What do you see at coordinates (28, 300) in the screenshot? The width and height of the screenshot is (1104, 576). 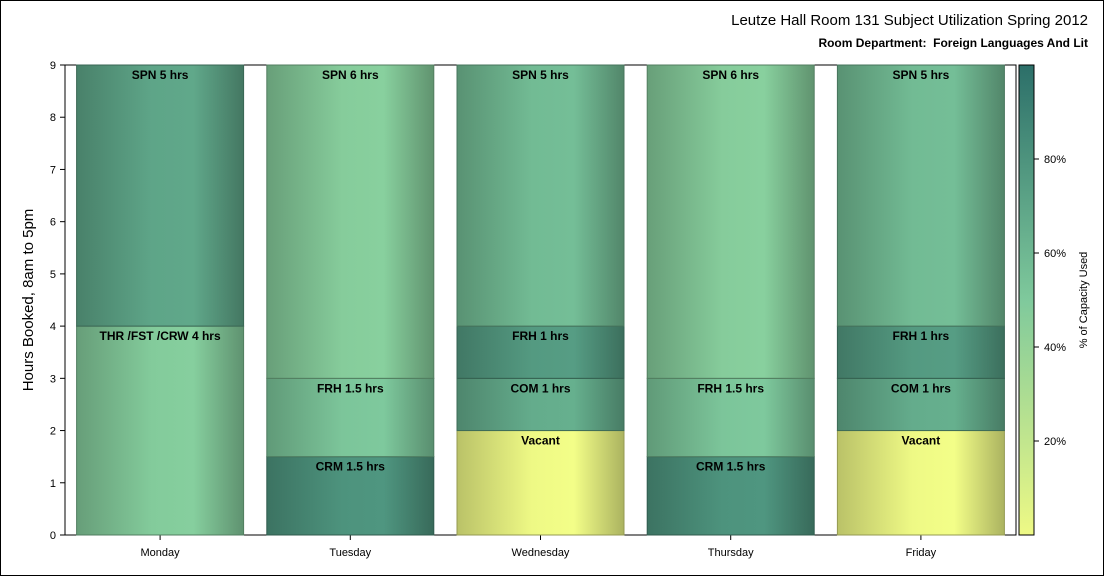 I see `y-axis-label: Hours Booked, 8am to 5pm` at bounding box center [28, 300].